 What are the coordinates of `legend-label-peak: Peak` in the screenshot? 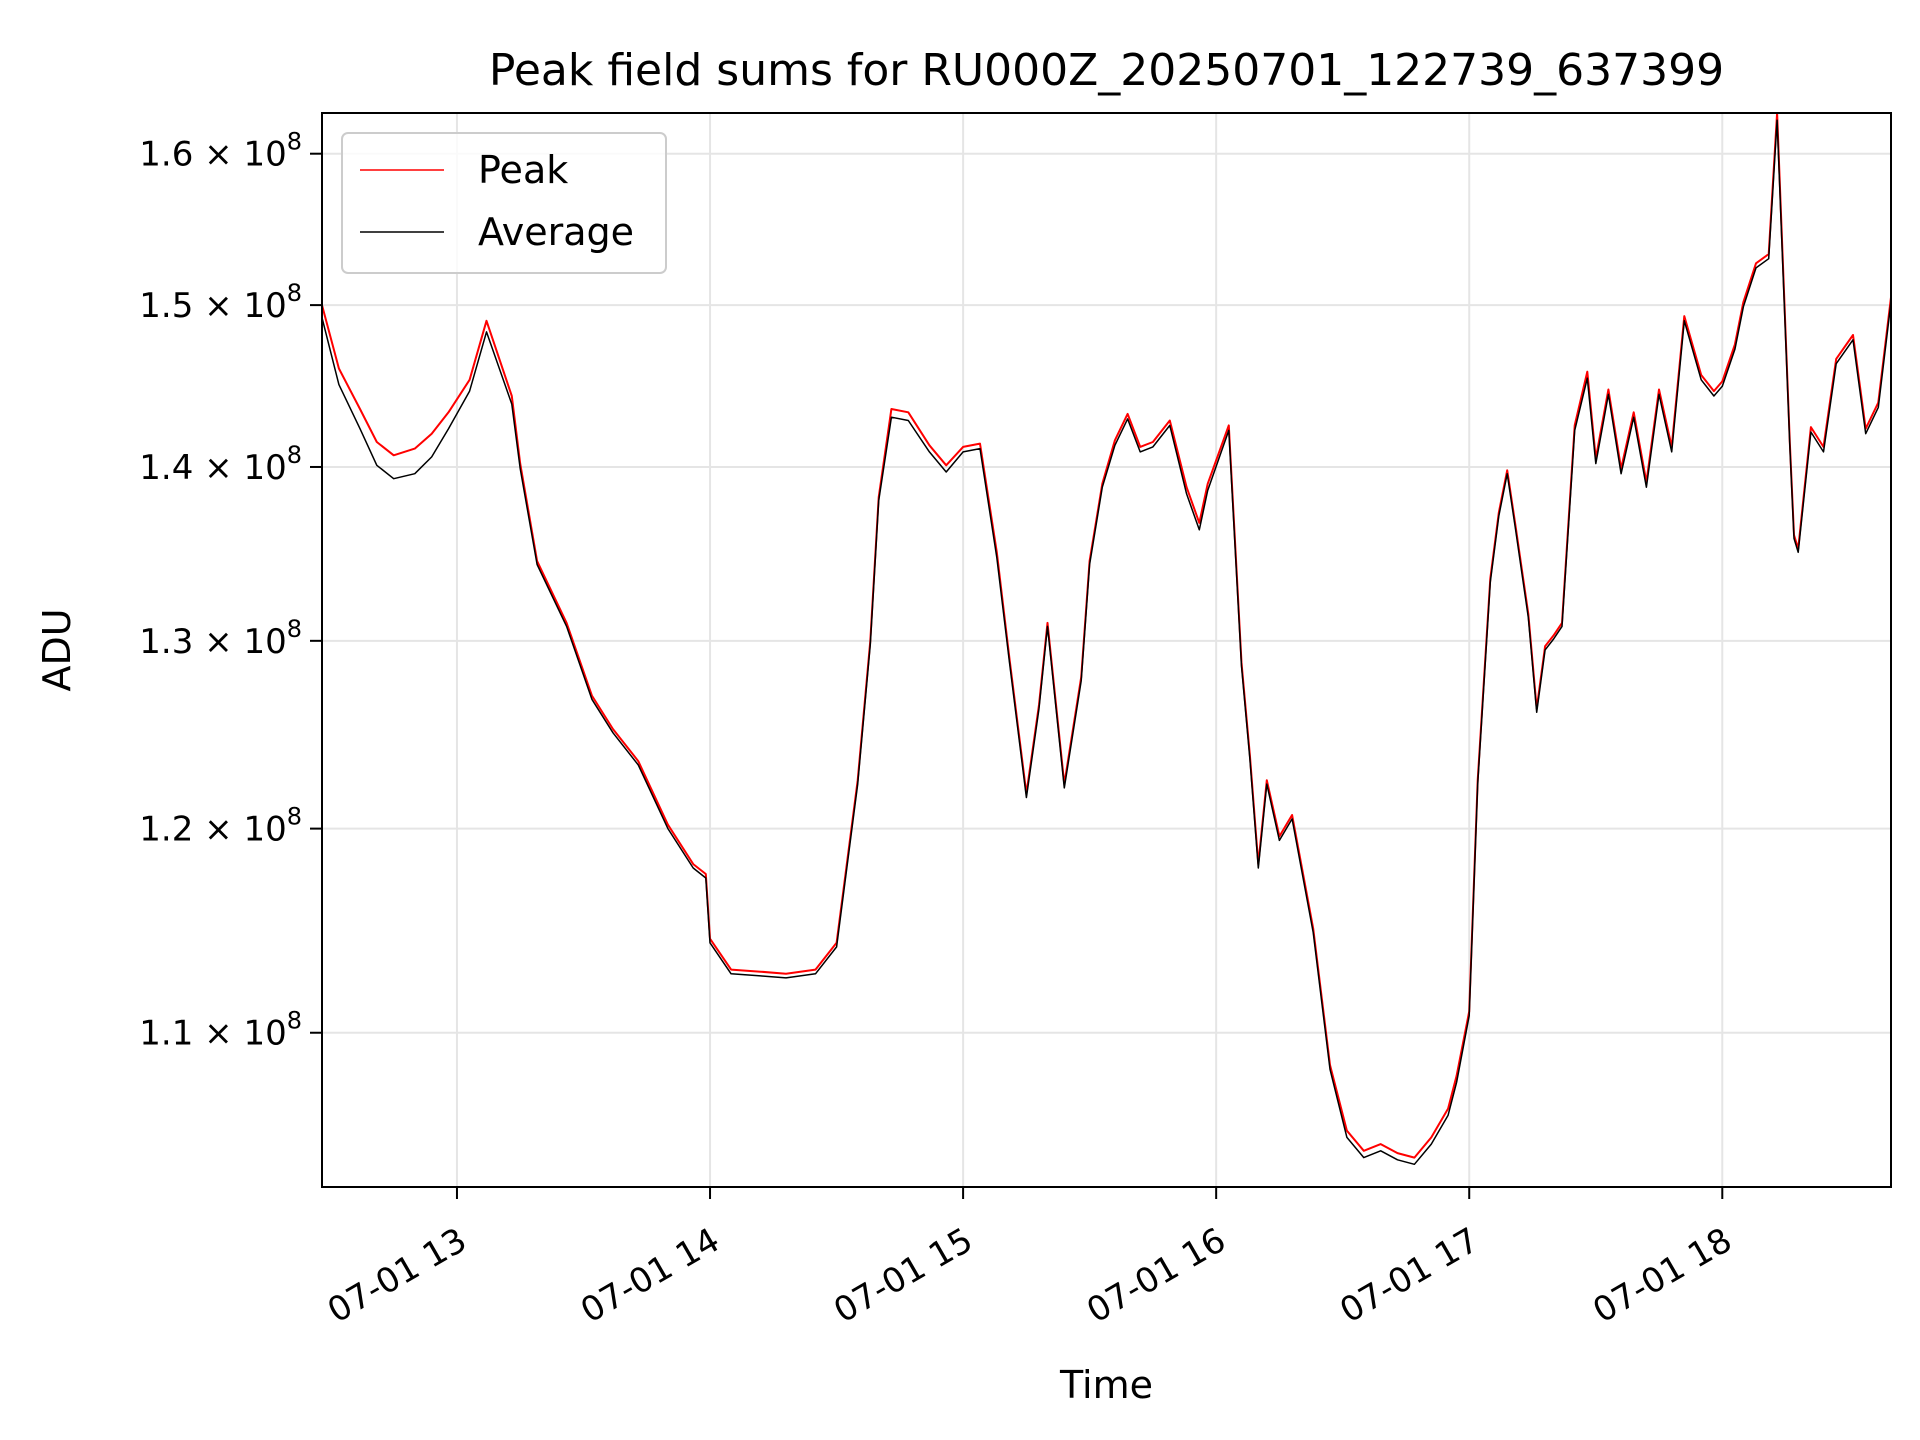 It's located at (523, 170).